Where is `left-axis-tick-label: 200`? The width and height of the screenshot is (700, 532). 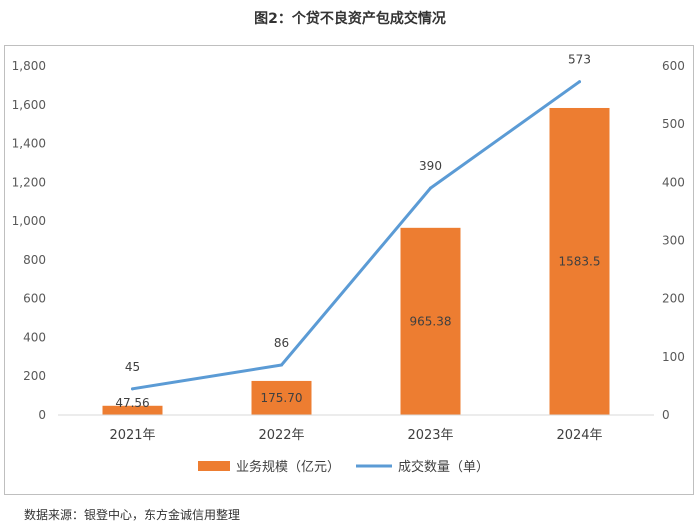 left-axis-tick-label: 200 is located at coordinates (34, 376).